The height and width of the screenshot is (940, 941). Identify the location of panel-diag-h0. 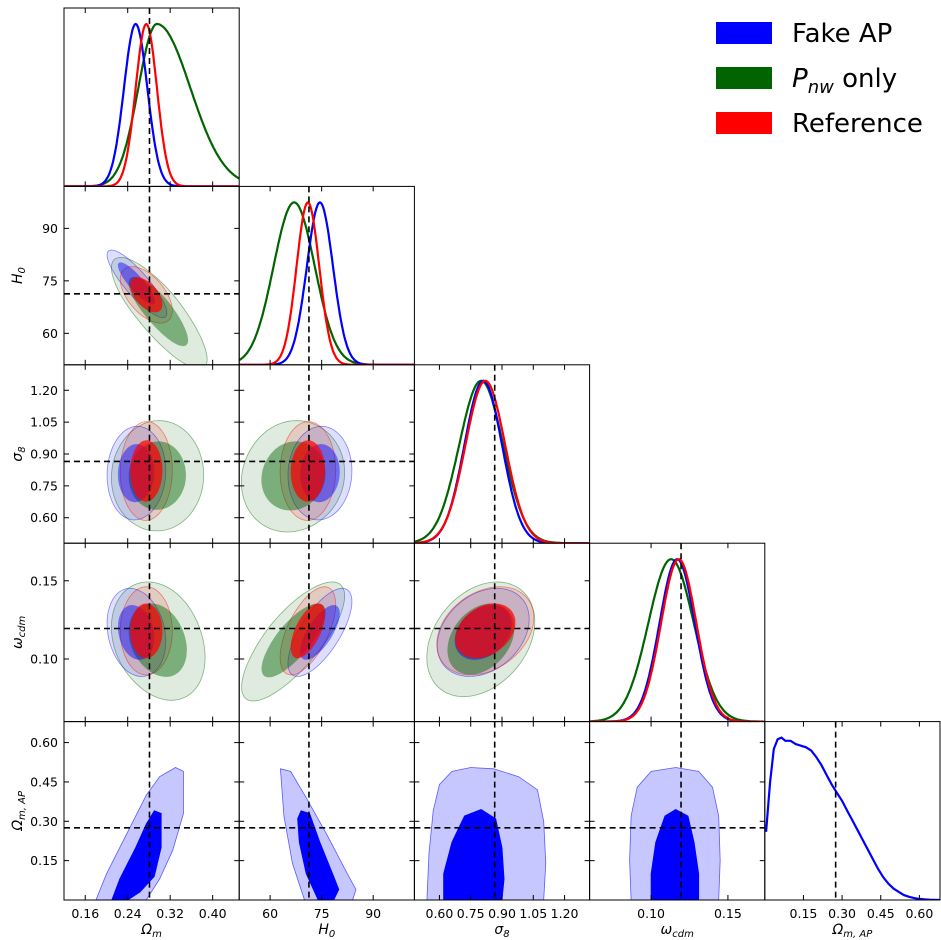
(327, 275).